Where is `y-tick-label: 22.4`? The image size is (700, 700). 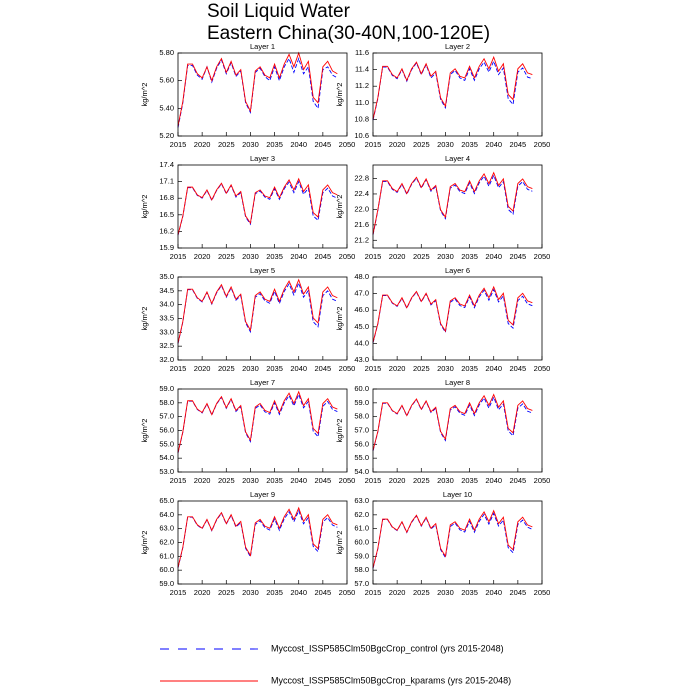
y-tick-label: 22.4 is located at coordinates (361, 193).